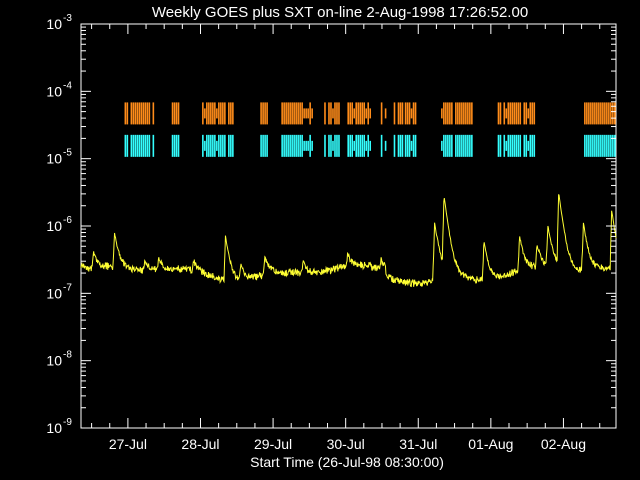  Describe the element at coordinates (346, 444) in the screenshot. I see `x-tick-label: 30-Jul` at that location.